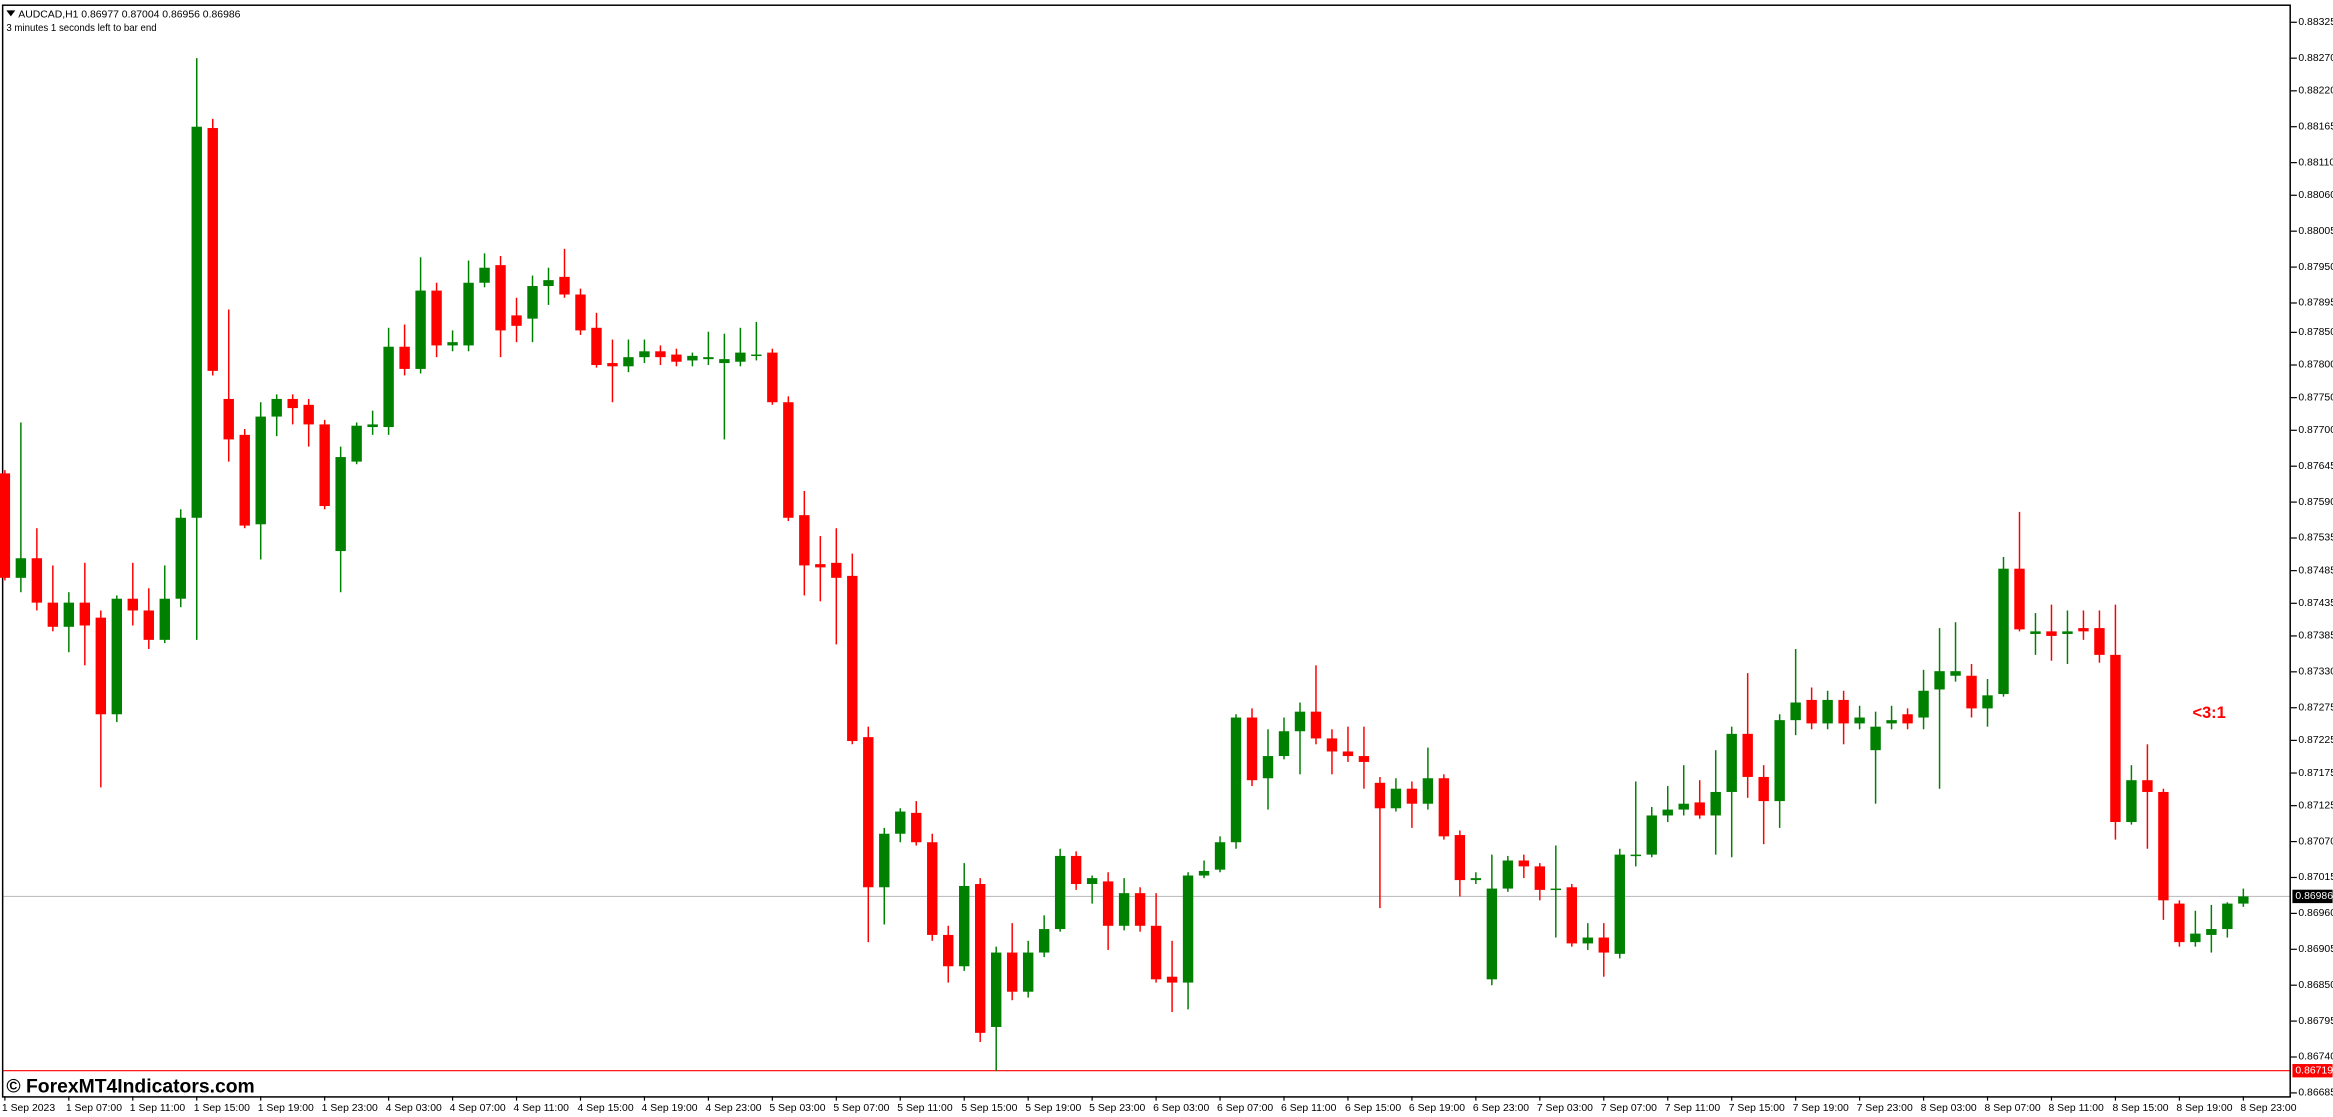 This screenshot has height=1117, width=2333. I want to click on x-tick-label: 7 Sep 19:00, so click(1821, 1108).